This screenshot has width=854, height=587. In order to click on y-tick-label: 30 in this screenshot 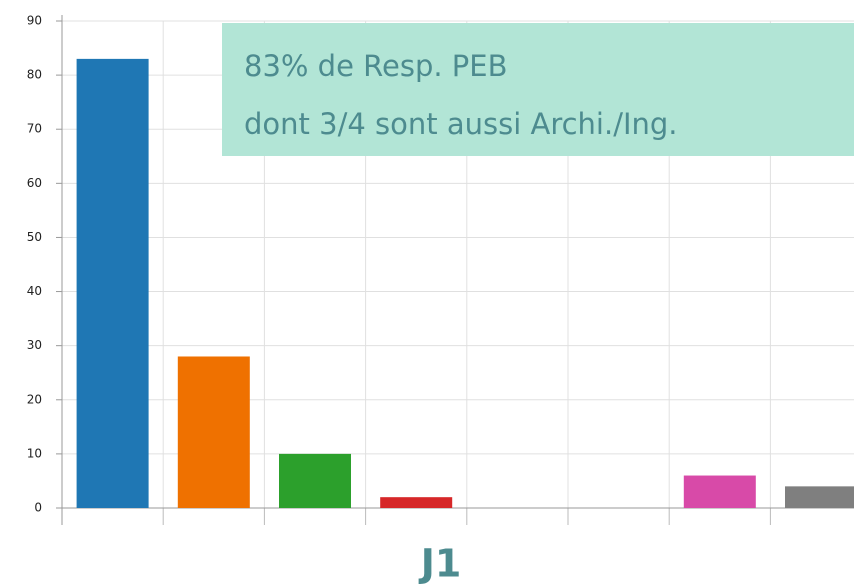, I will do `click(34, 345)`.